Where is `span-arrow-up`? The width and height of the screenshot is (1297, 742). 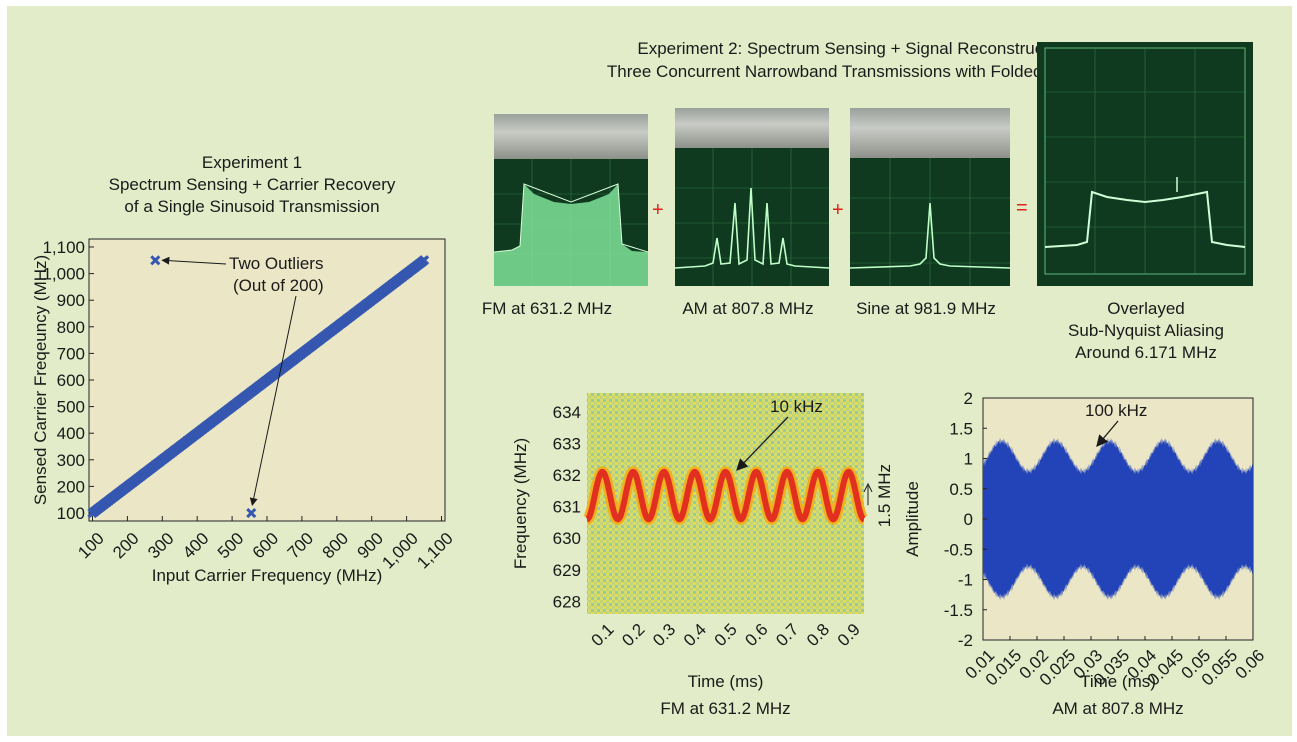 span-arrow-up is located at coordinates (868, 487).